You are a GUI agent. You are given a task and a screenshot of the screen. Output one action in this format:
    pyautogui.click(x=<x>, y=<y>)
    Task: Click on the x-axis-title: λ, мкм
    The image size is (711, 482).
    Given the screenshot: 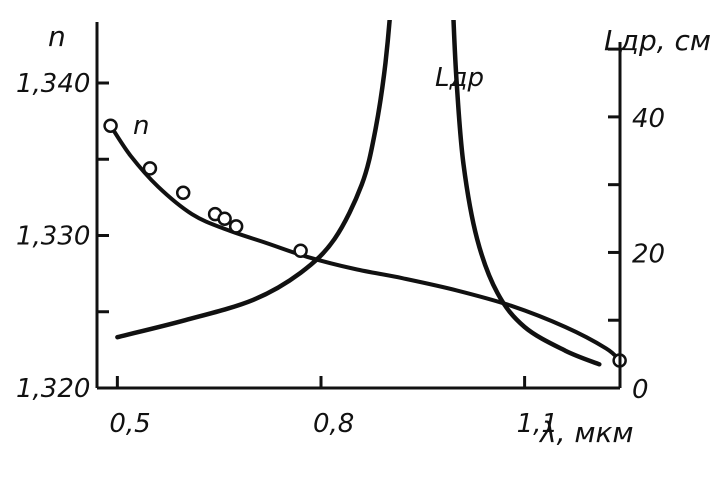 What is the action you would take?
    pyautogui.click(x=586, y=432)
    